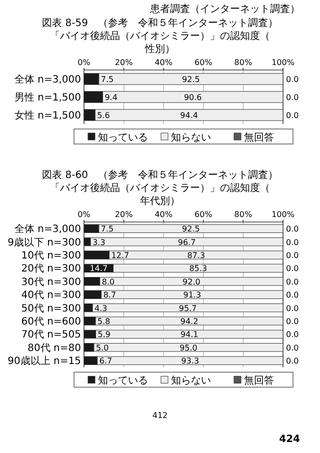  I want to click on data-label: 94.2, so click(189, 321).